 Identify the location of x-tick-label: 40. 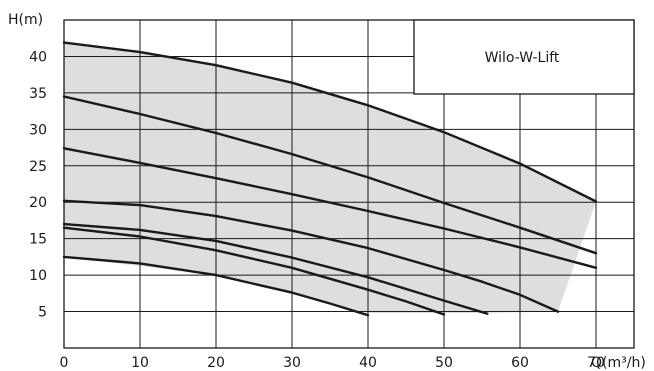
(368, 363).